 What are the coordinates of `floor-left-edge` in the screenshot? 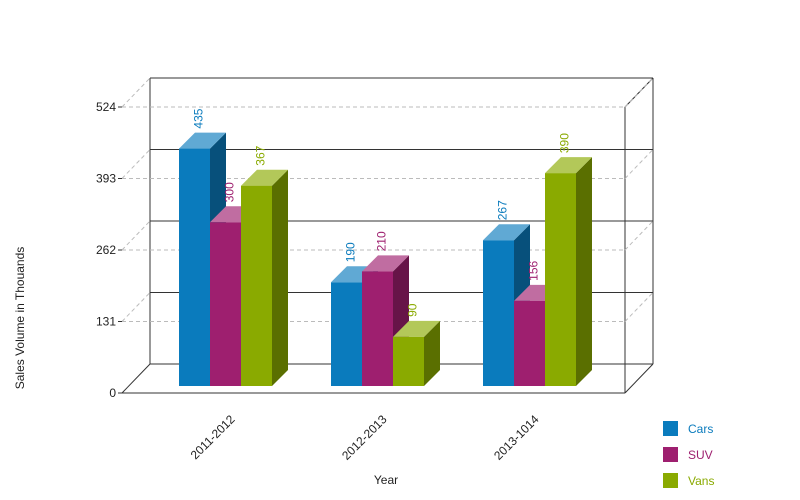 It's located at (136, 378).